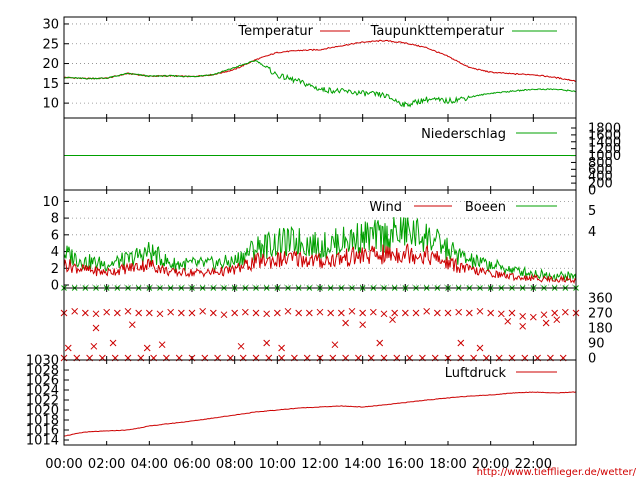 The height and width of the screenshot is (480, 640). What do you see at coordinates (592, 191) in the screenshot?
I see `right-tick-label: 0` at bounding box center [592, 191].